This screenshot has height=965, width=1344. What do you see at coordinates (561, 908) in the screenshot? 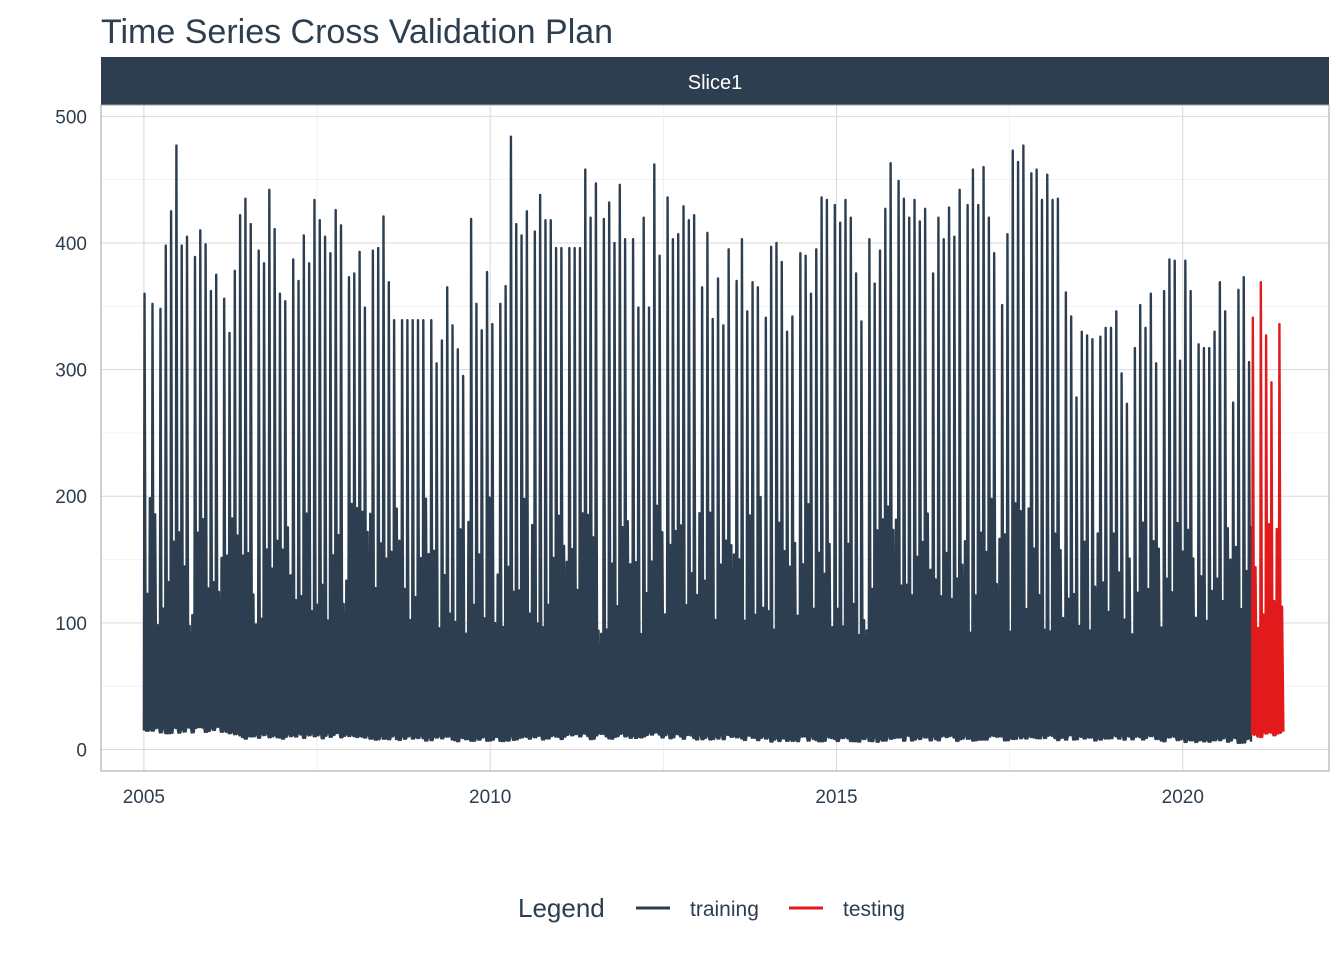
I see `legend-title: Legend` at bounding box center [561, 908].